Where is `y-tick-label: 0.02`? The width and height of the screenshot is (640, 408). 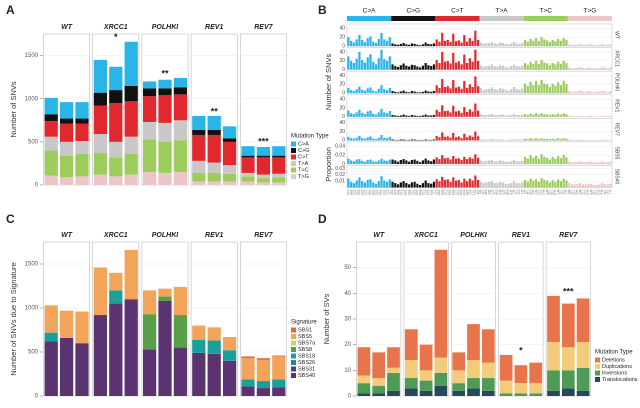 y-tick-label: 0.02 is located at coordinates (340, 175).